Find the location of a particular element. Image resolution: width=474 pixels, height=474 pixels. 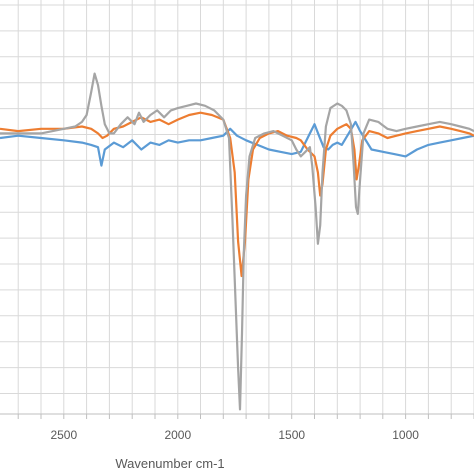

x-tick-label: 2000 is located at coordinates (177, 435).